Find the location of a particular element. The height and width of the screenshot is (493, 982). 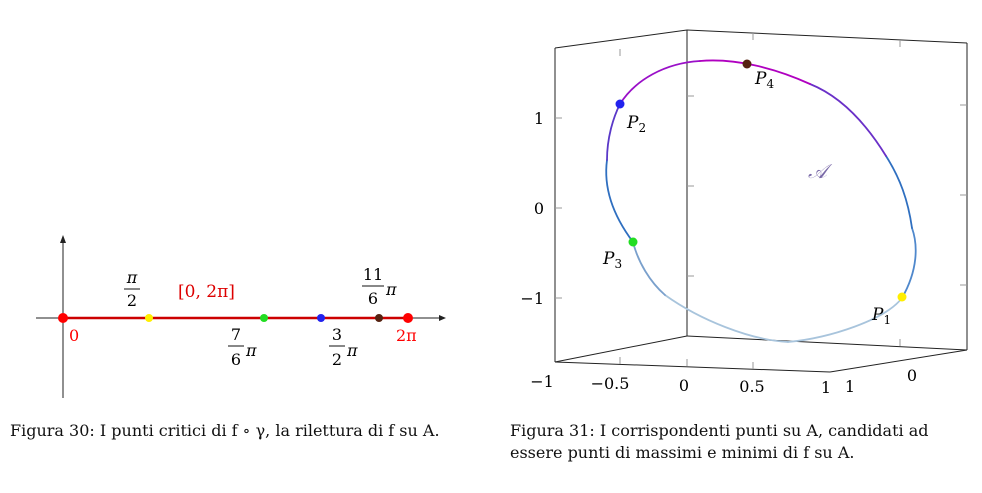

interval-label: [0, 2π] is located at coordinates (206, 292).